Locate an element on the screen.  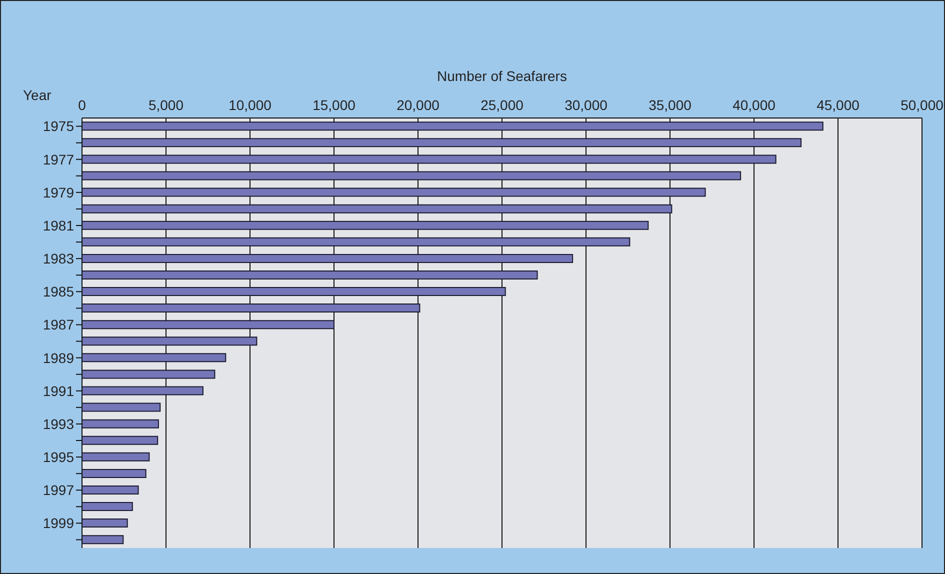
y-tick-label: 1993 is located at coordinates (58, 424).